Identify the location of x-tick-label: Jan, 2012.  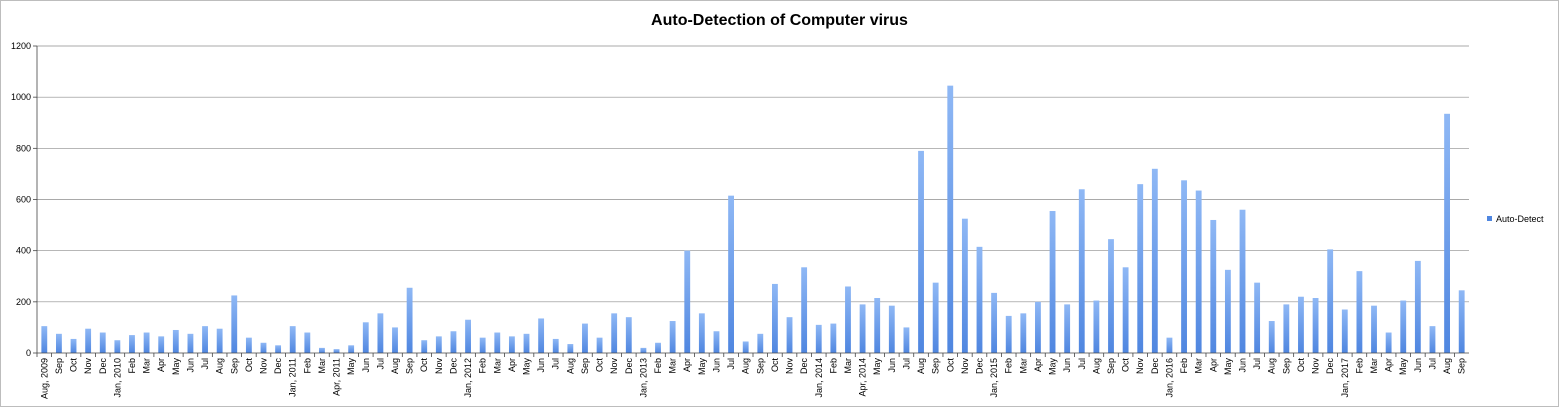
(468, 378).